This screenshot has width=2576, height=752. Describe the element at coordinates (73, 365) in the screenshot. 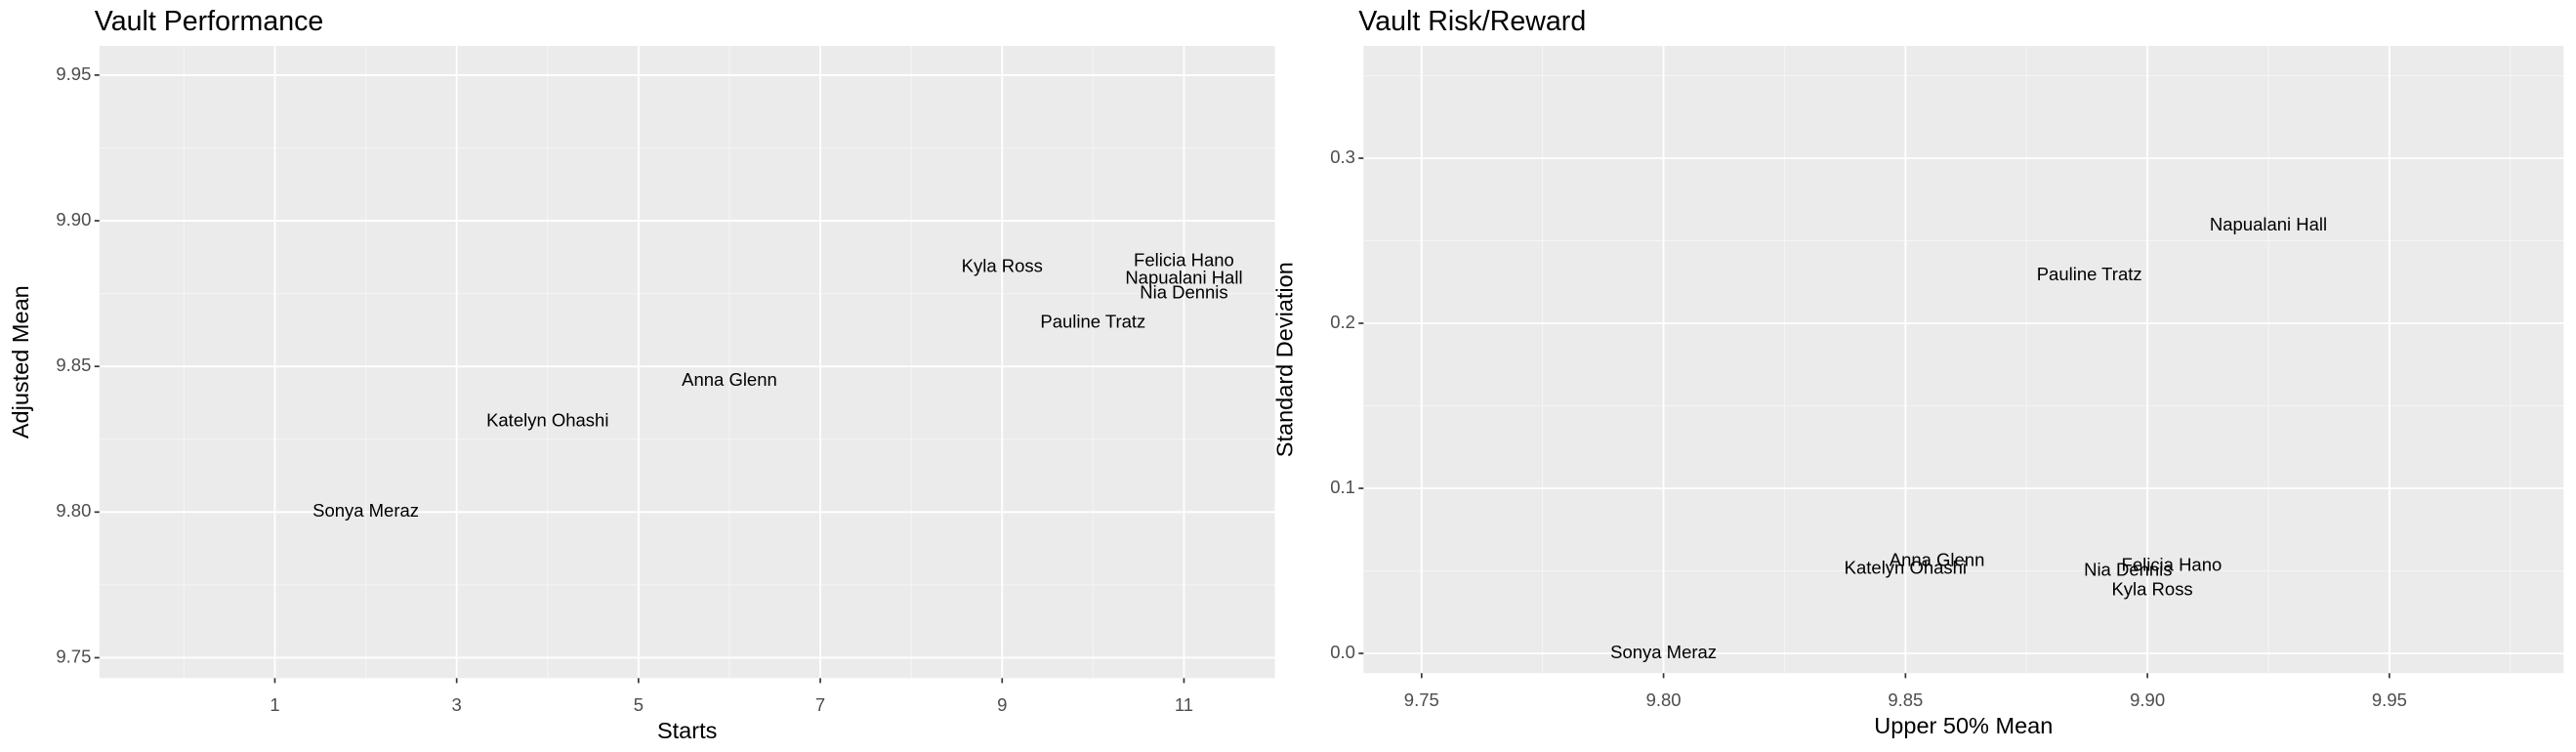

I see `y-tick-label: 9.85` at that location.